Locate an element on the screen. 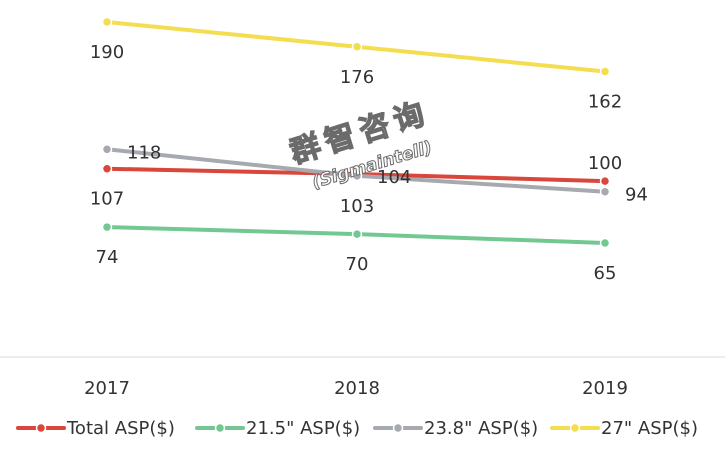 The width and height of the screenshot is (725, 457). data-label: 100 is located at coordinates (605, 163).